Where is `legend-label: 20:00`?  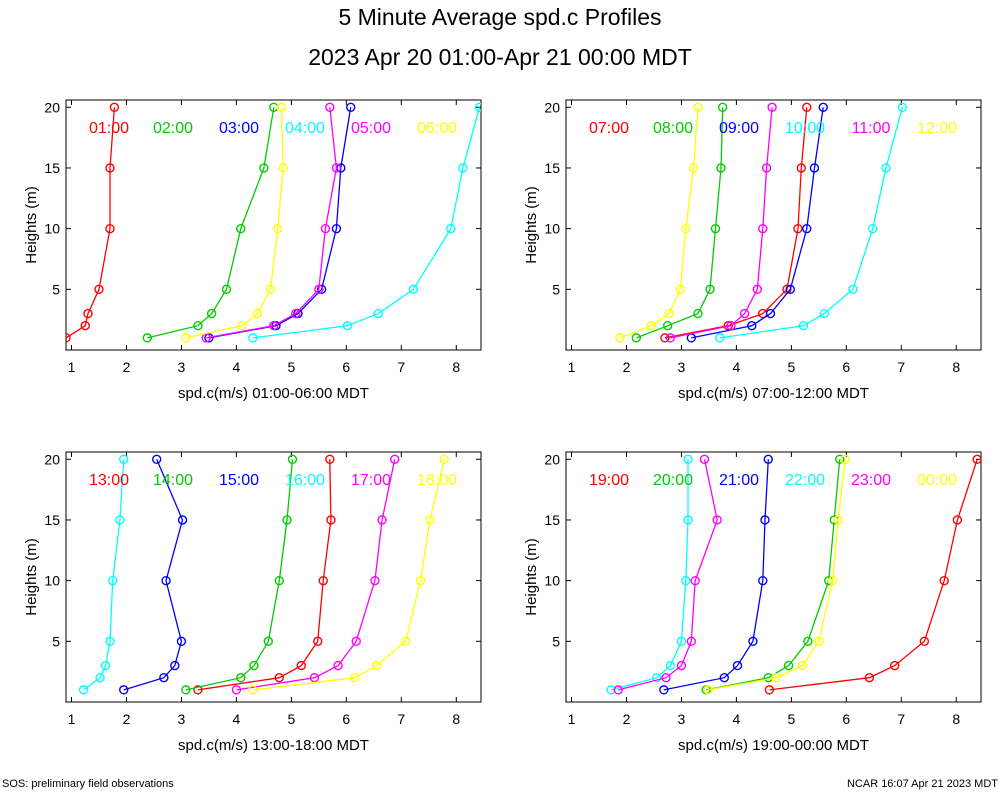
legend-label: 20:00 is located at coordinates (673, 480).